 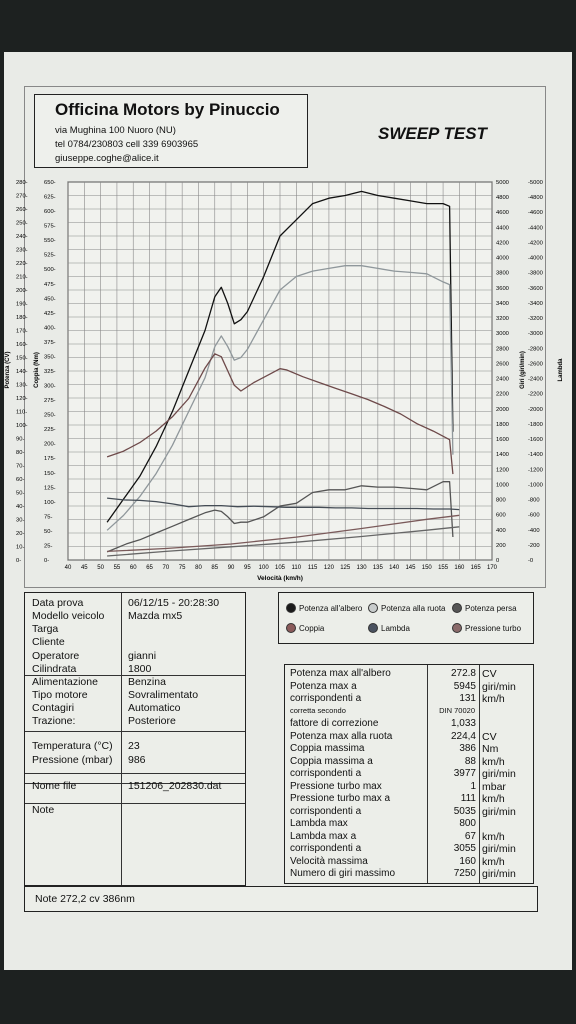 I want to click on lambda-tick-label: -4800, so click(x=535, y=198).